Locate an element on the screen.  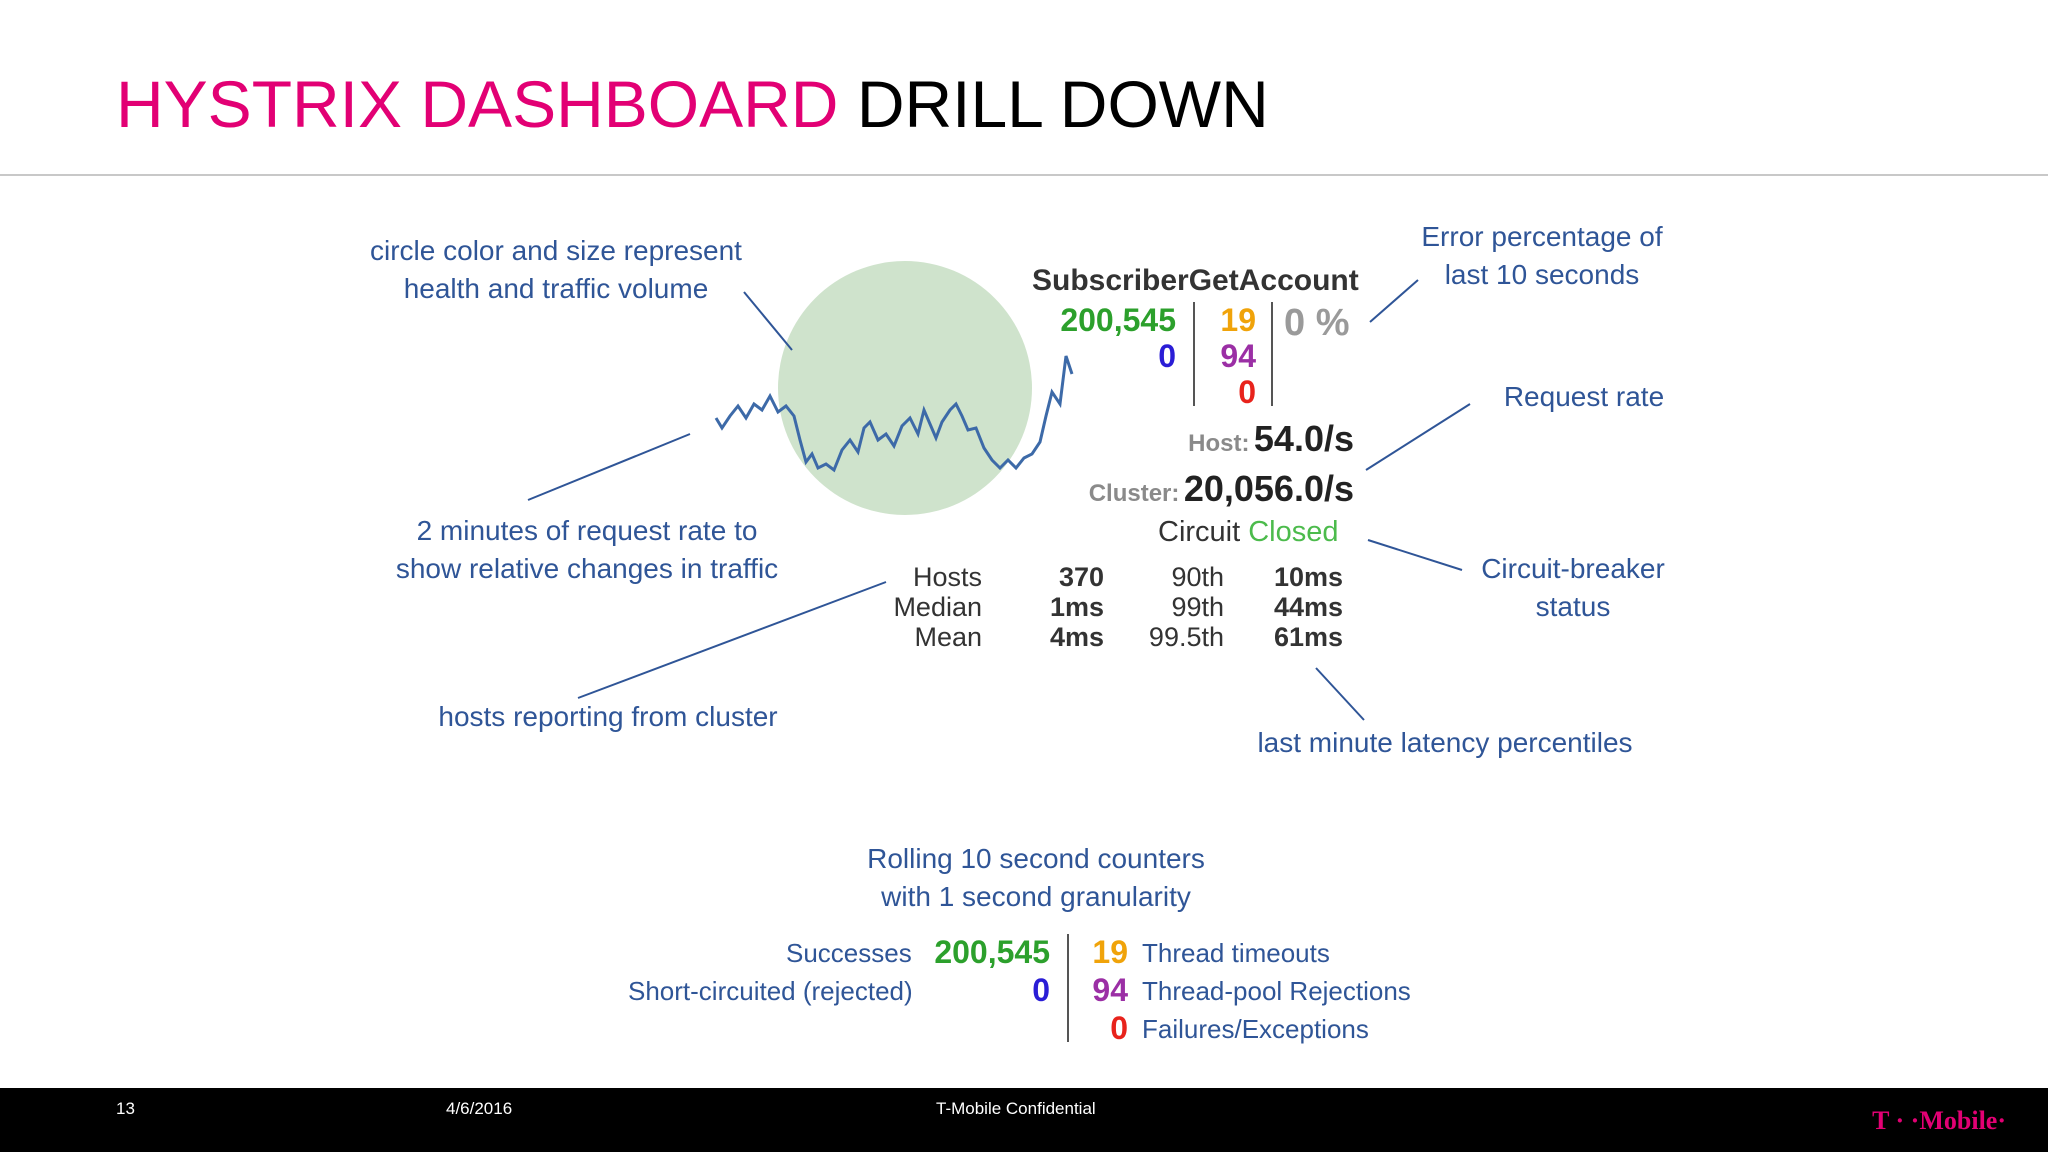
short-circuited-count: 0 is located at coordinates (1167, 356).